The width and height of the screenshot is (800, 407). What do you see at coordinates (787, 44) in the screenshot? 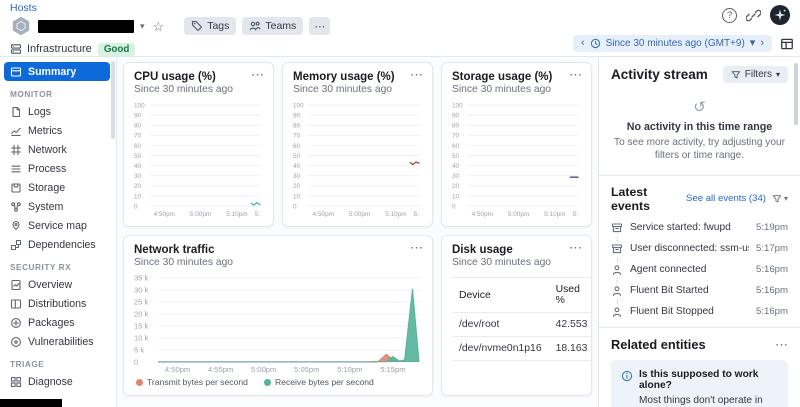
I see `datagrid-icon` at bounding box center [787, 44].